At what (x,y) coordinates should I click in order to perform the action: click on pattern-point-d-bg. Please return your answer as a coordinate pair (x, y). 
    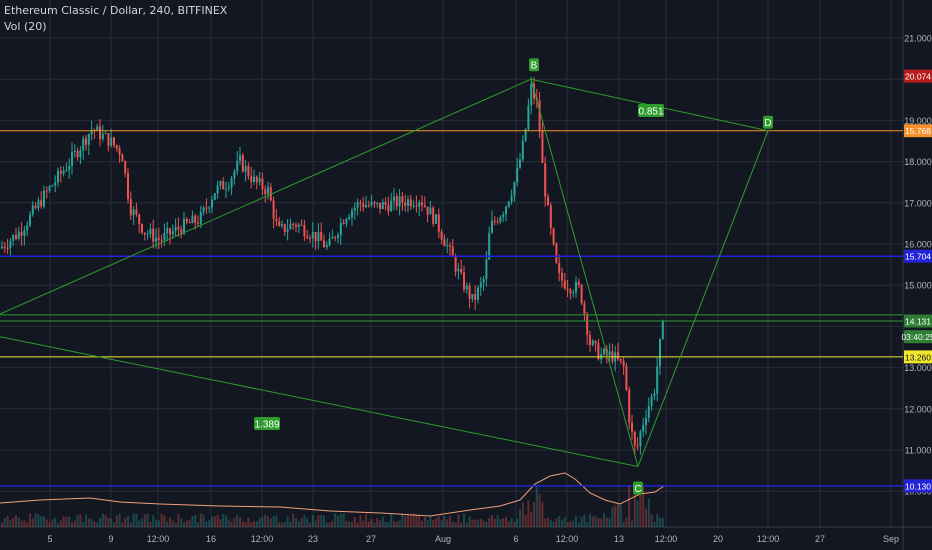
    Looking at the image, I should click on (768, 122).